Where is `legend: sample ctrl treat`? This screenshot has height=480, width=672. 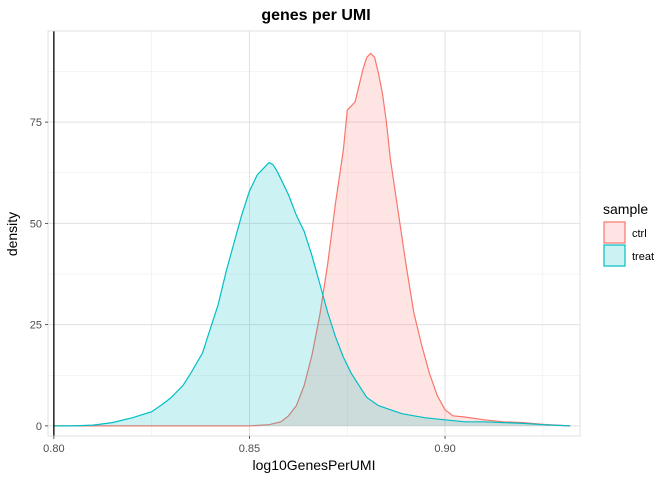
legend: sample ctrl treat is located at coordinates (628, 234).